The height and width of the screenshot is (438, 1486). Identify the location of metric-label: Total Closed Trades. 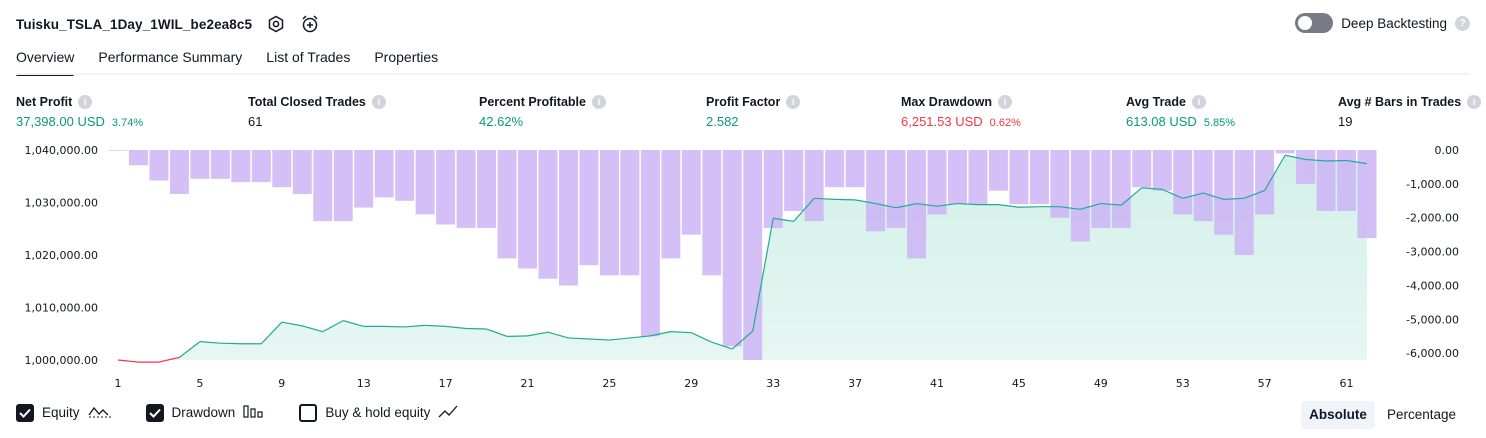
(307, 102).